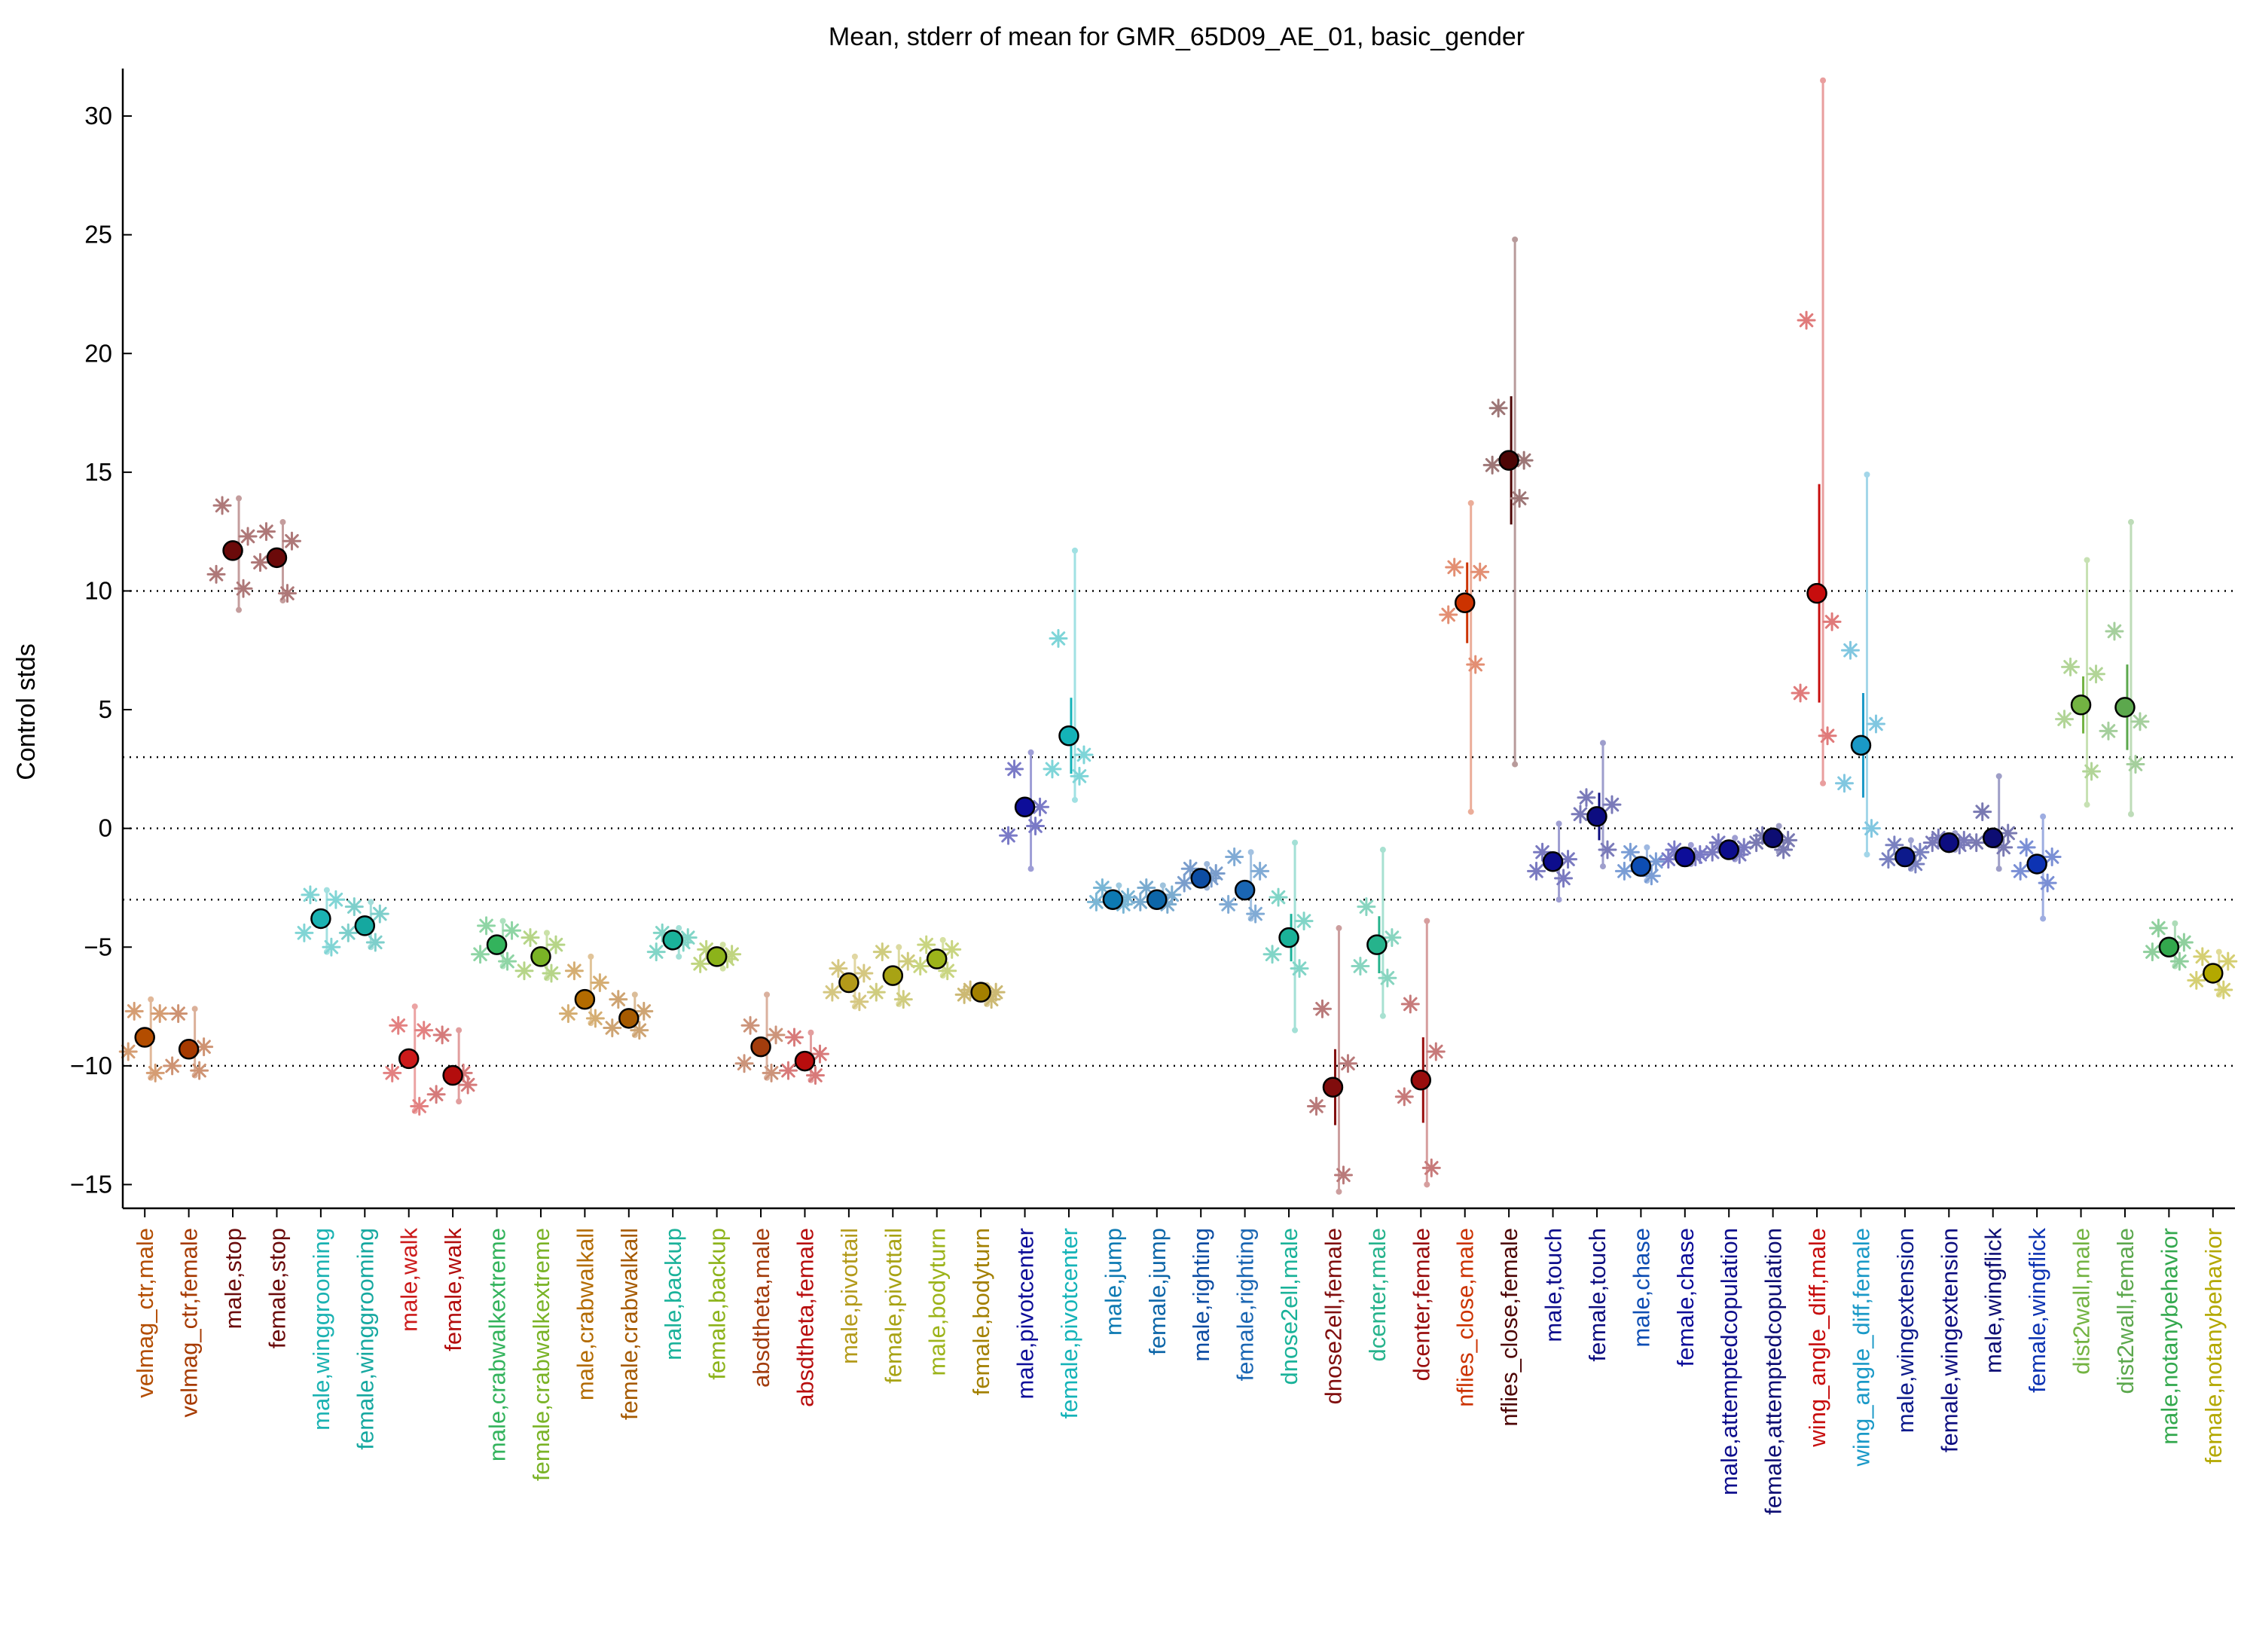 The width and height of the screenshot is (2241, 1652). What do you see at coordinates (98, 116) in the screenshot?
I see `y-tick-label: 30` at bounding box center [98, 116].